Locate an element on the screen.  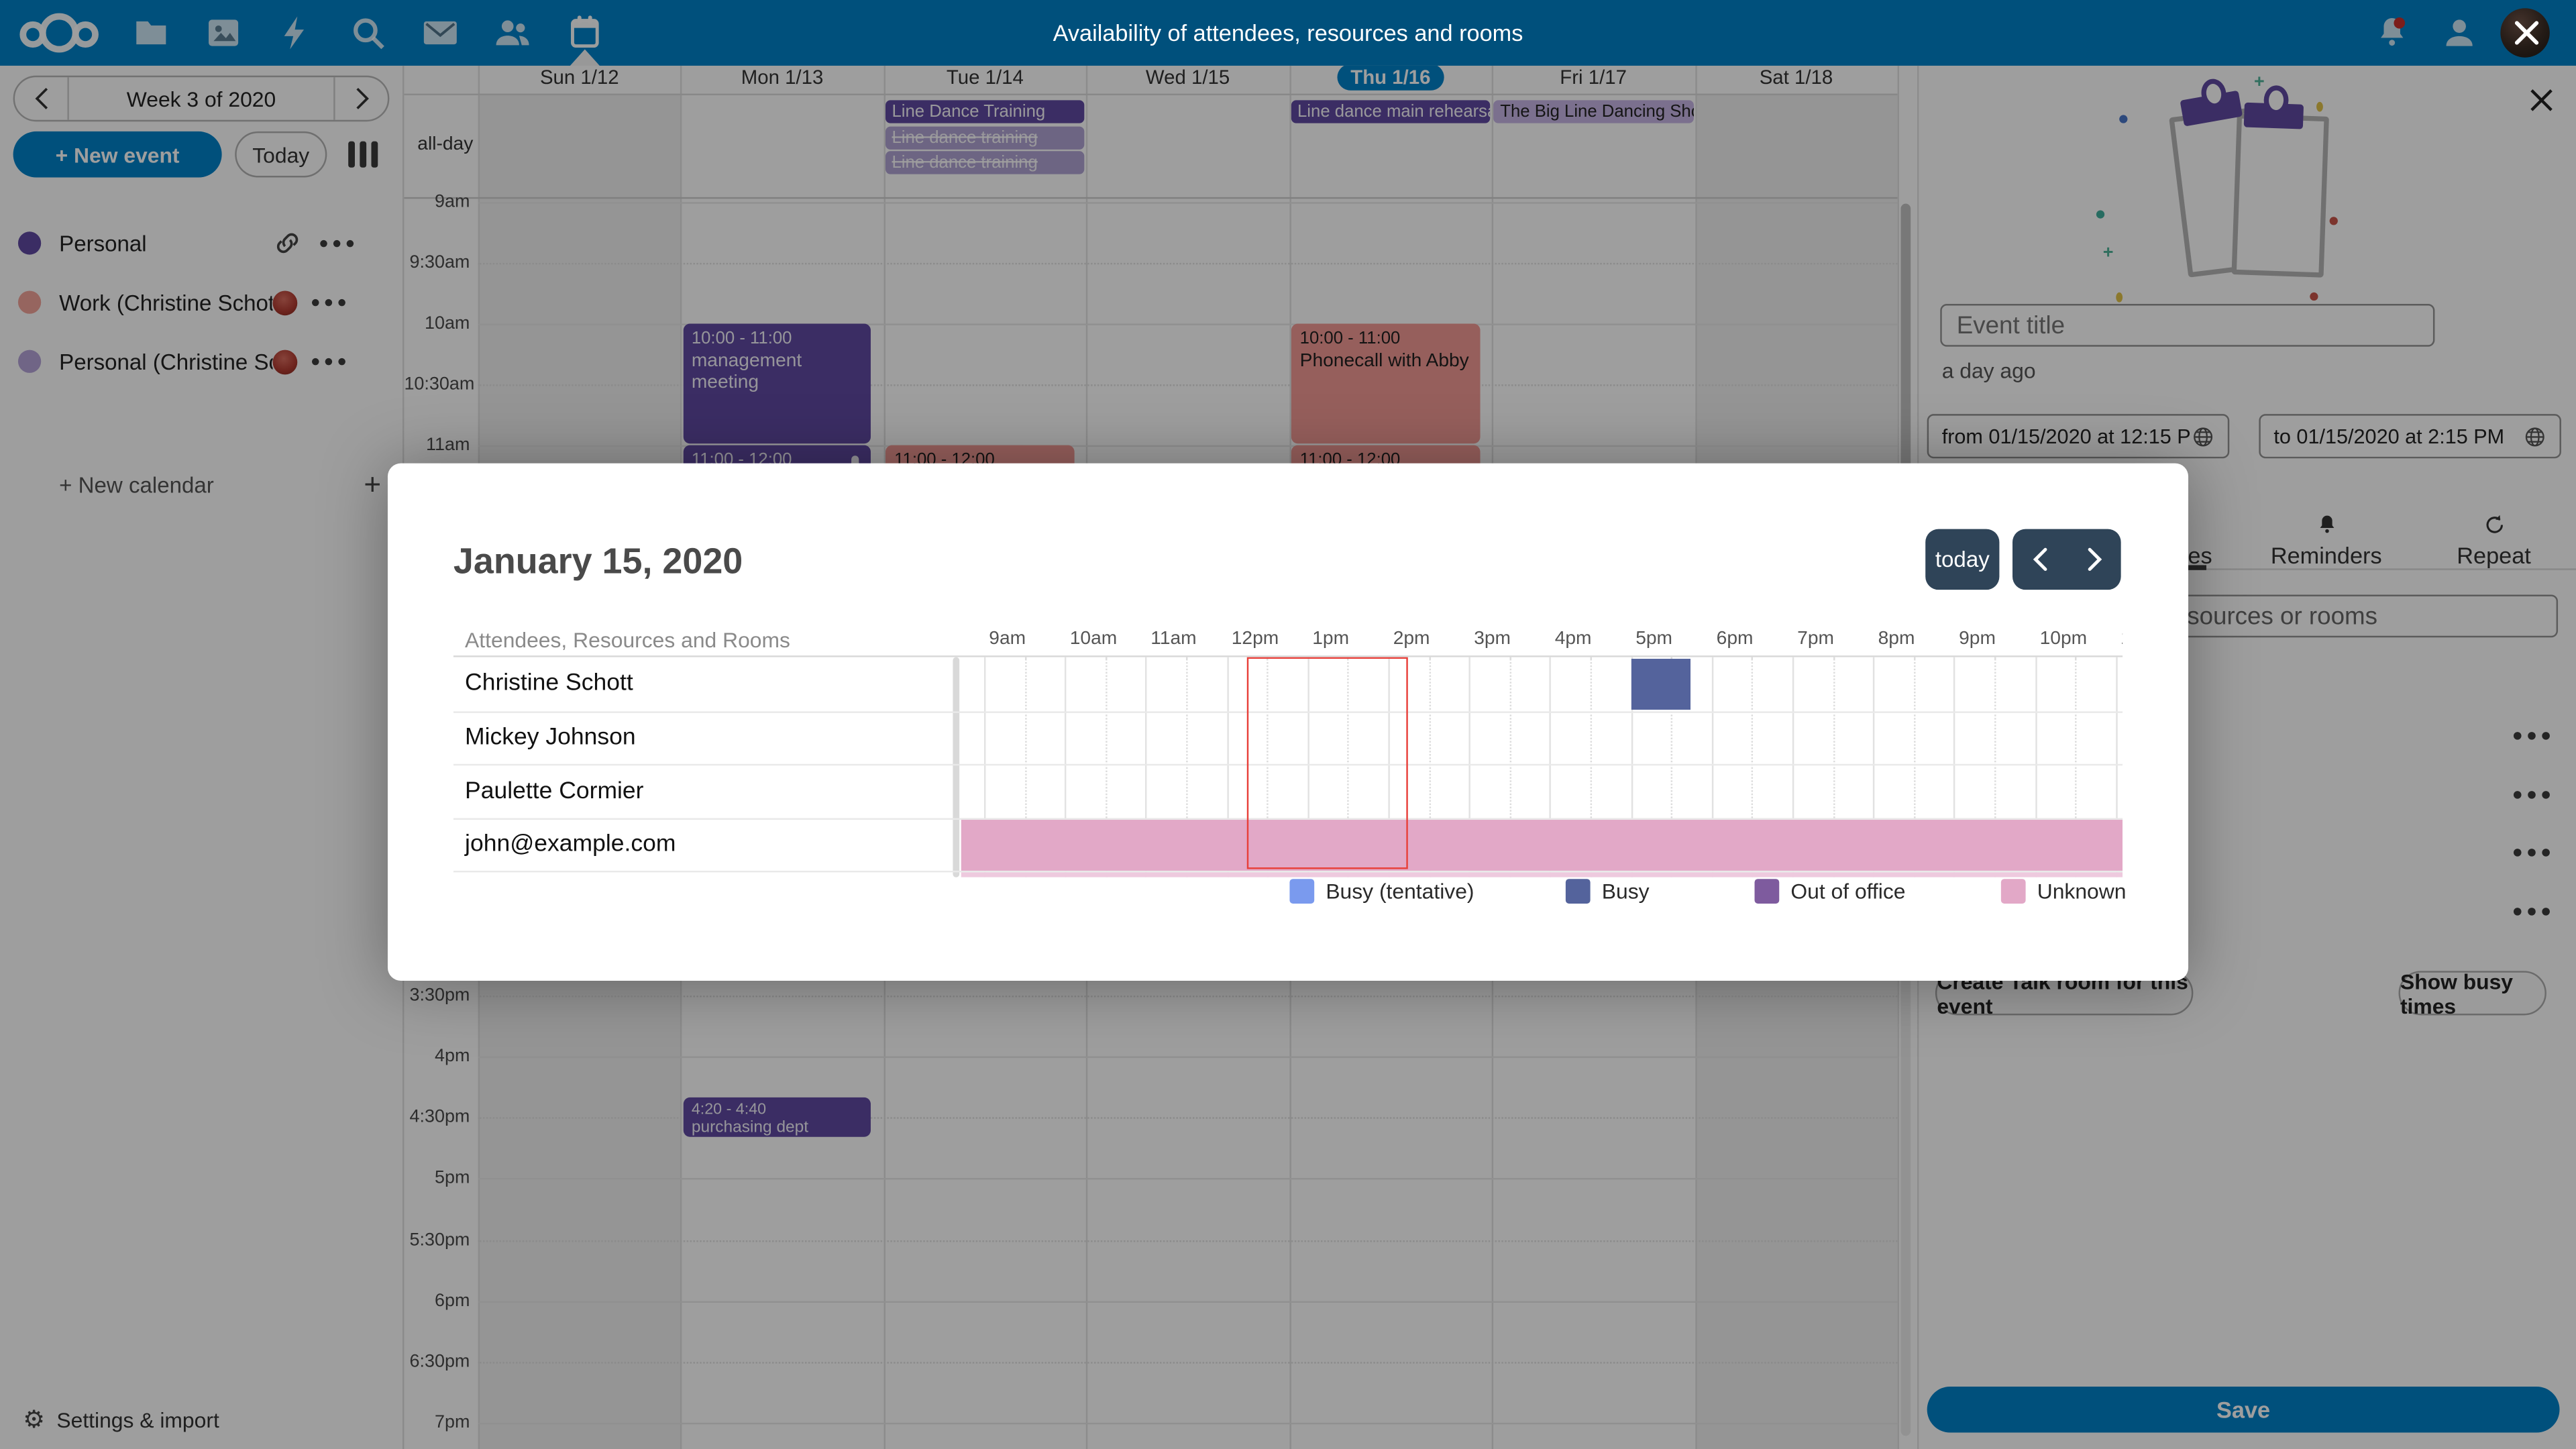
day-header-label: Wed 1/15 is located at coordinates (1187, 77).